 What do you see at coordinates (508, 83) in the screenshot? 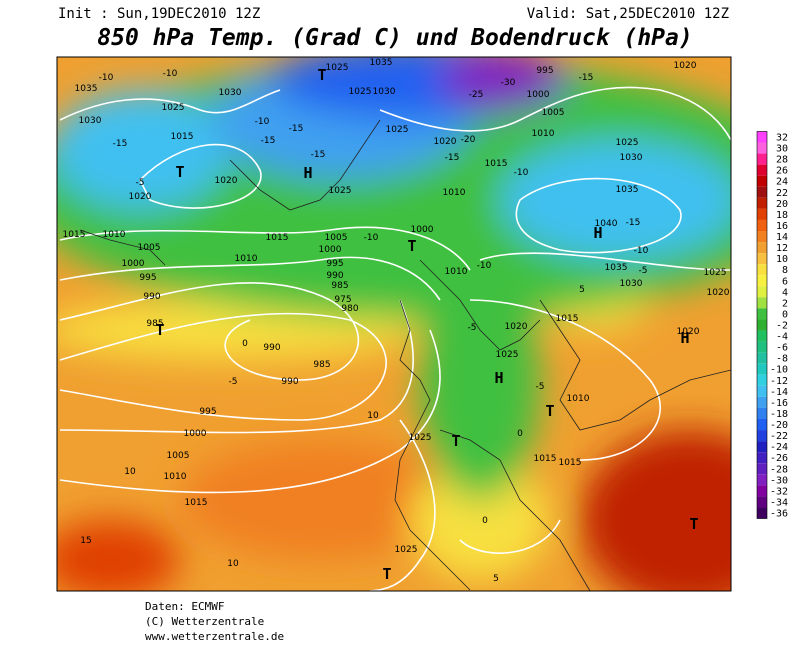
I see `contour-label: -30` at bounding box center [508, 83].